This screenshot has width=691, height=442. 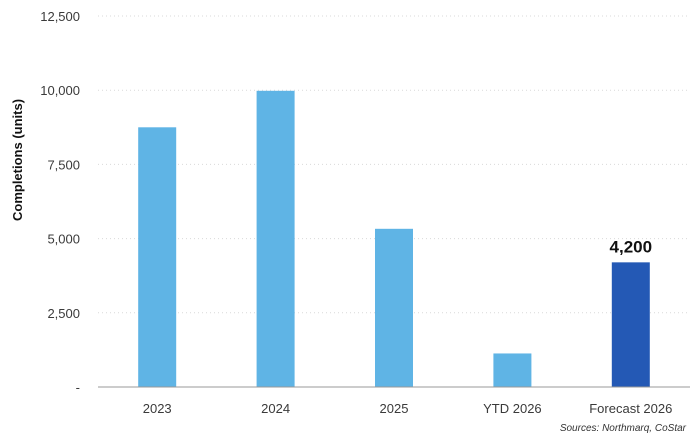 What do you see at coordinates (157, 257) in the screenshot?
I see `bar-2023` at bounding box center [157, 257].